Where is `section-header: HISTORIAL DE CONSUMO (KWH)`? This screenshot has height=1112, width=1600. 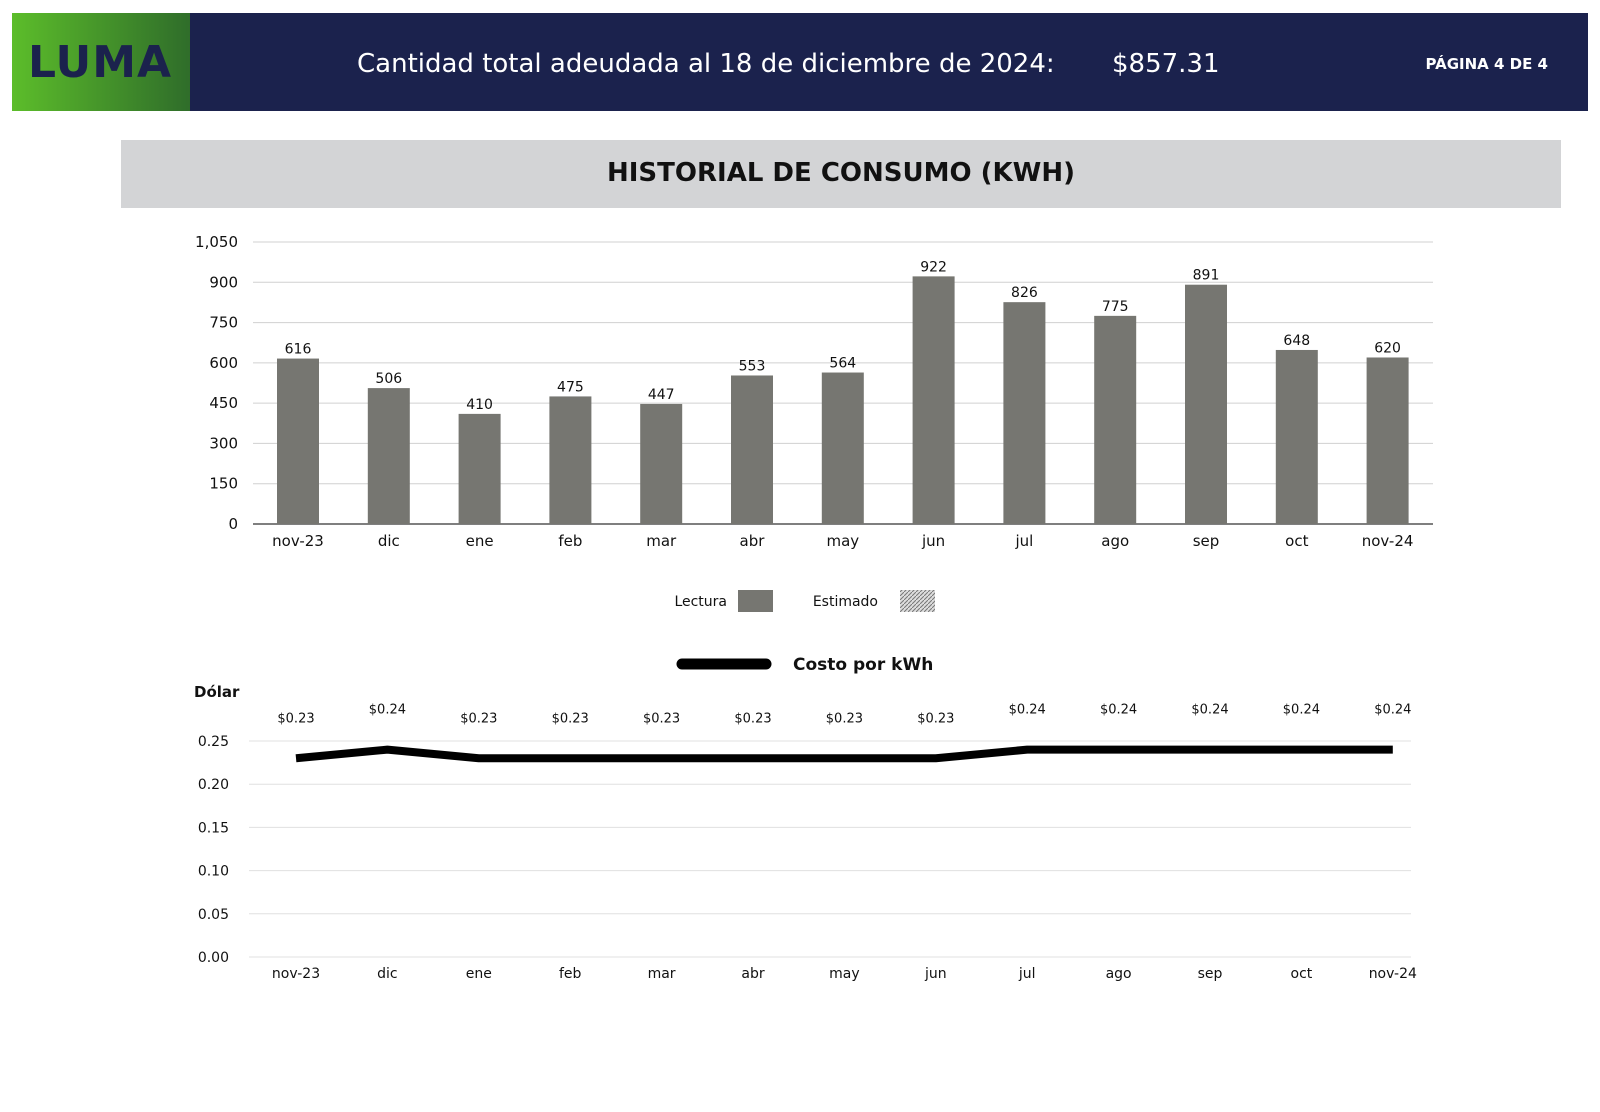
section-header: HISTORIAL DE CONSUMO (KWH) is located at coordinates (841, 174).